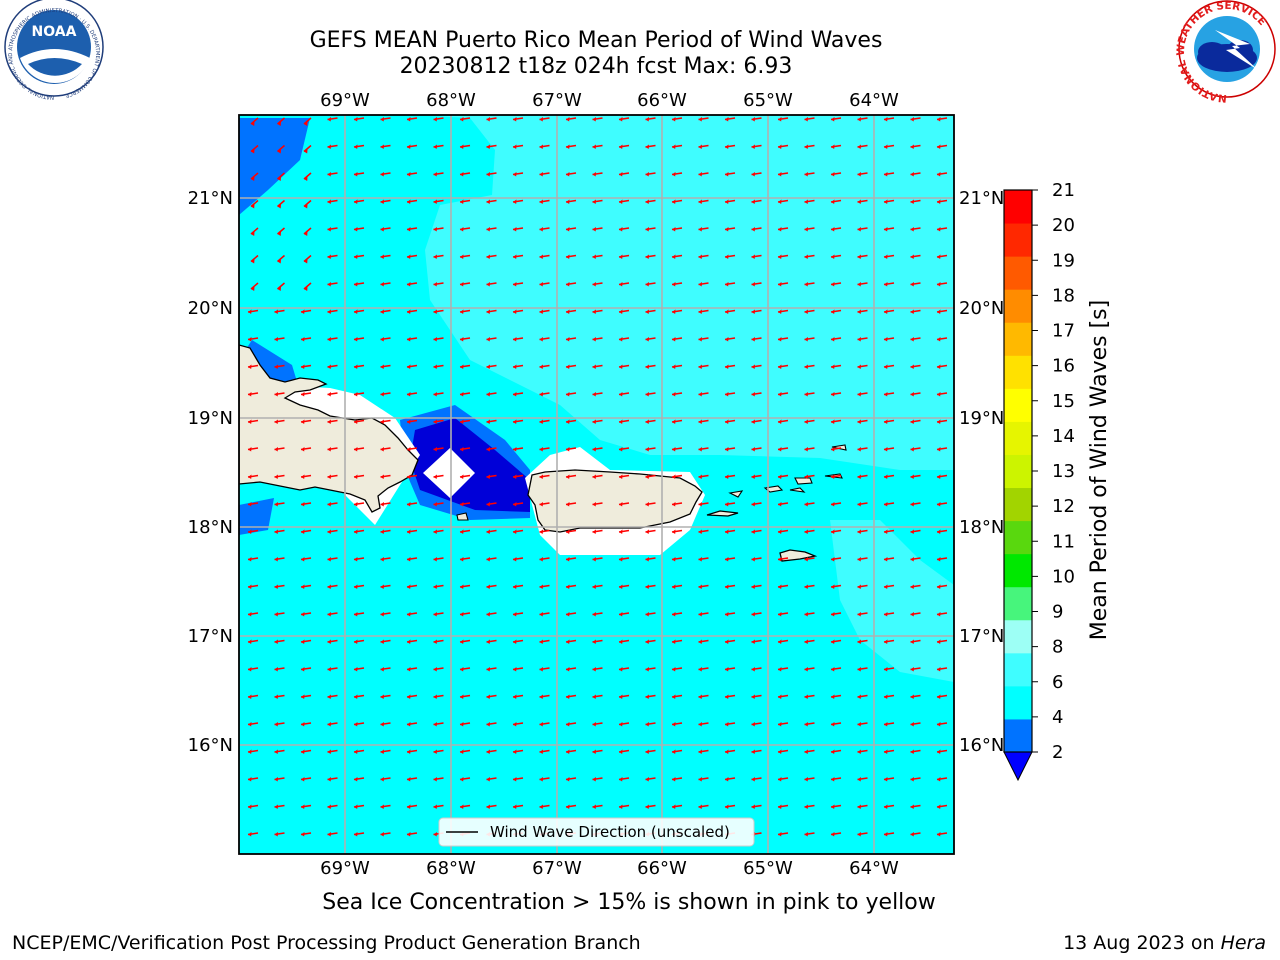 The height and width of the screenshot is (960, 1280). Describe the element at coordinates (1057, 717) in the screenshot. I see `colorbar-tick-label: 4` at that location.